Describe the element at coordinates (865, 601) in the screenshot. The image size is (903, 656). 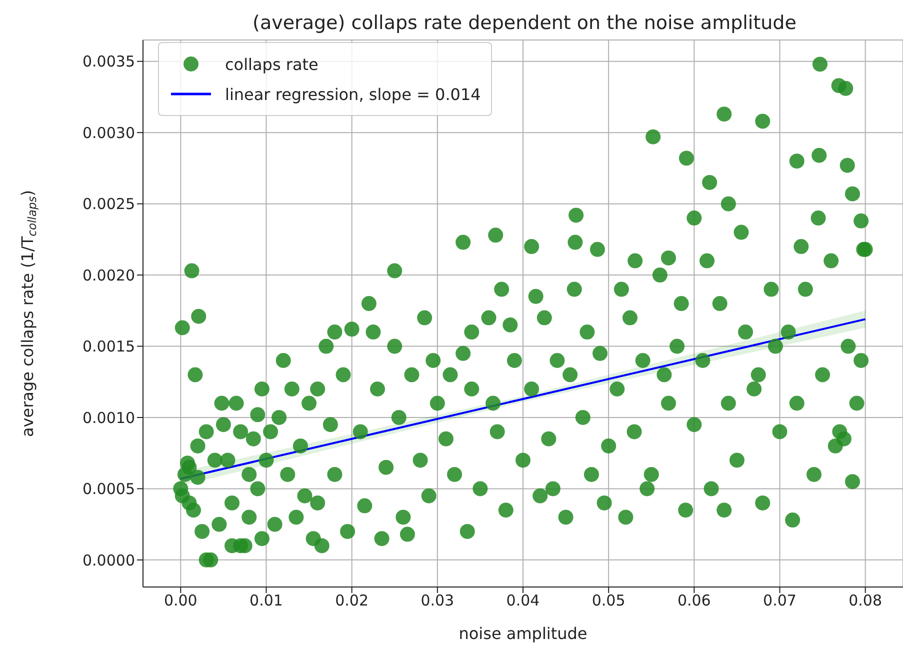
I see `x-tick-label: 0.08` at that location.